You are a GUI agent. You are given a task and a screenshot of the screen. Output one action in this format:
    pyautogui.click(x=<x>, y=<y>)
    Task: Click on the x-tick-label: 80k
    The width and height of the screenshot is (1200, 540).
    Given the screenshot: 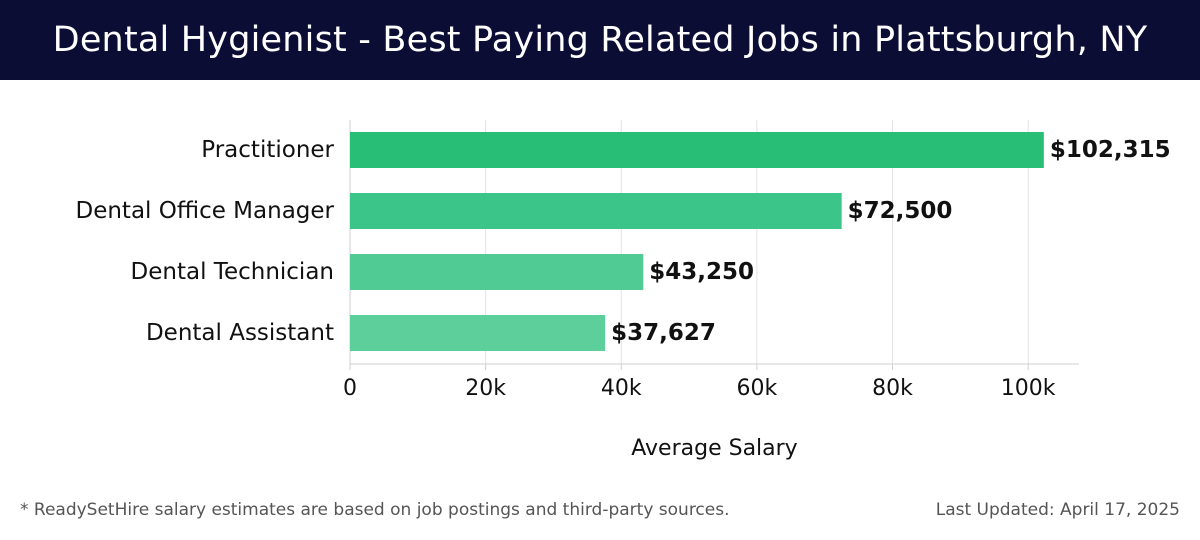 What is the action you would take?
    pyautogui.click(x=892, y=388)
    